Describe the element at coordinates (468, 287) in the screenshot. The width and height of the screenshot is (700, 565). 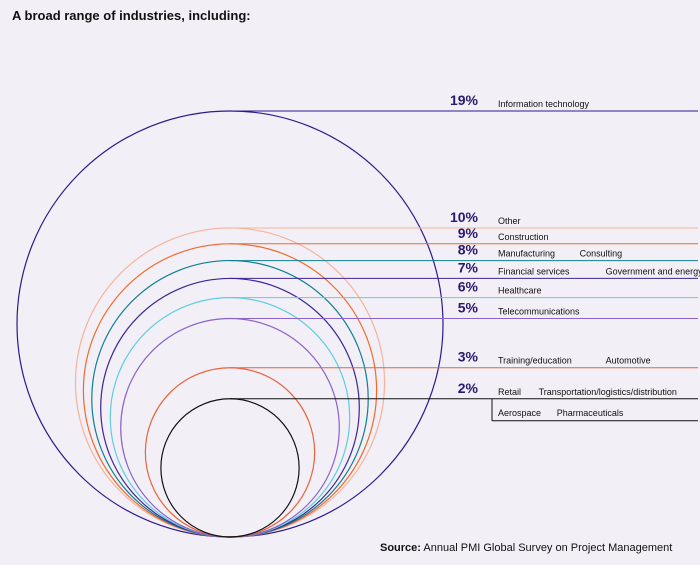
I see `percent-label: 6%` at that location.